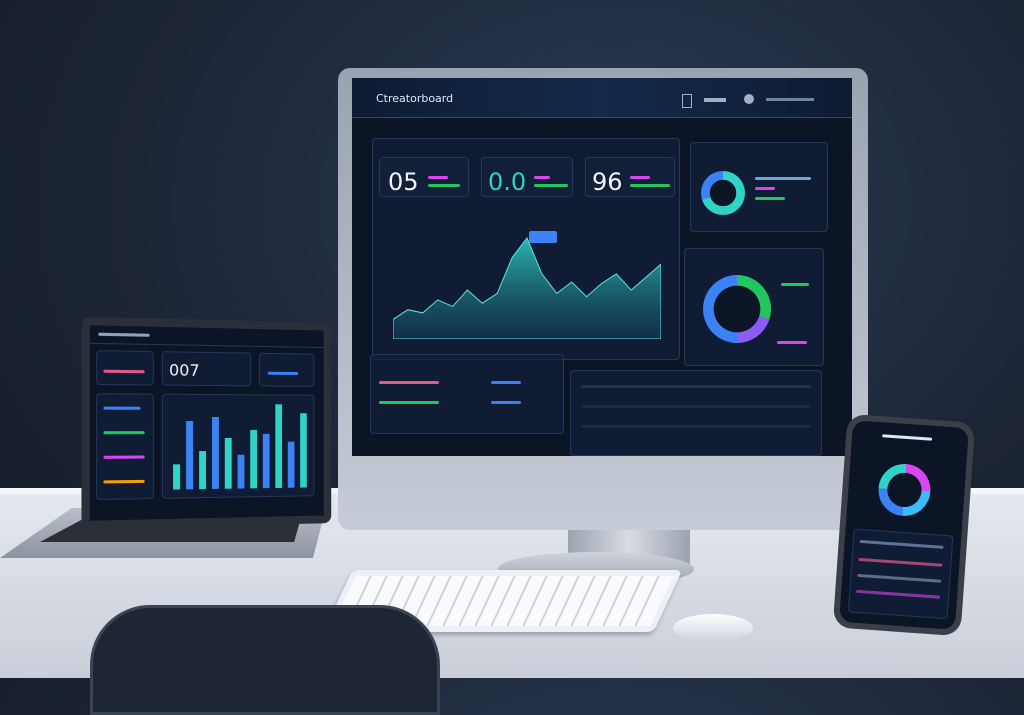 The width and height of the screenshot is (1024, 715). What do you see at coordinates (125, 447) in the screenshot?
I see `laptop-sidebar-panel` at bounding box center [125, 447].